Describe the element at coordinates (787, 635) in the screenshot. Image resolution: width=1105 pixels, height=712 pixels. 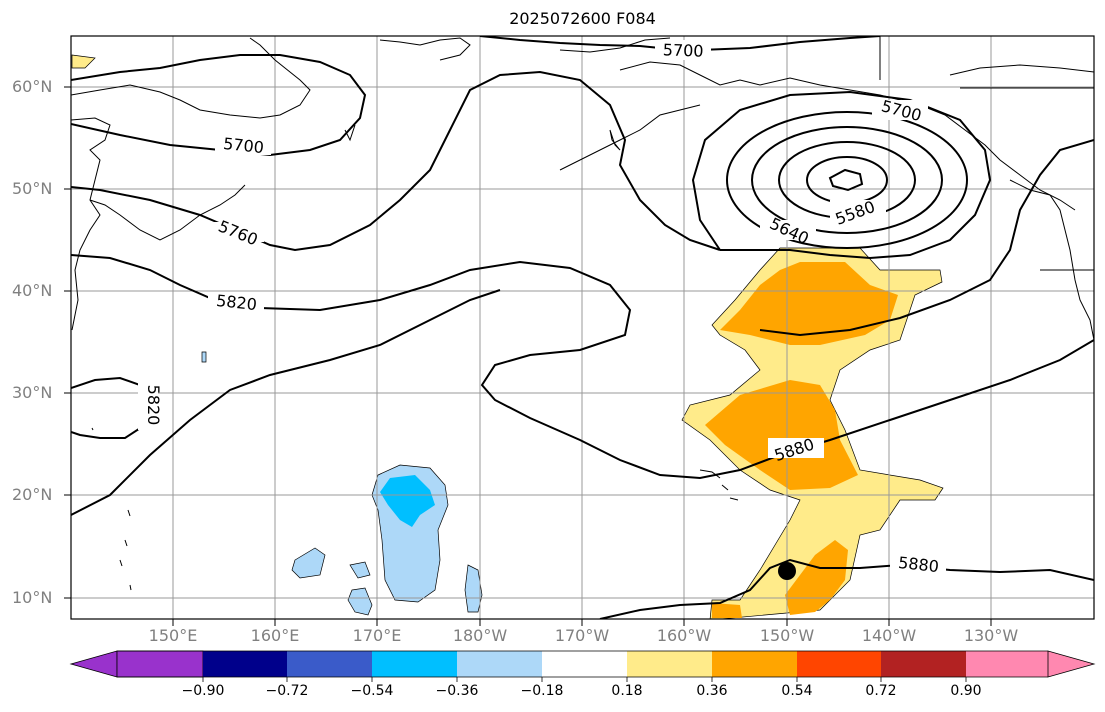
I see `lon-label: 150°W` at that location.